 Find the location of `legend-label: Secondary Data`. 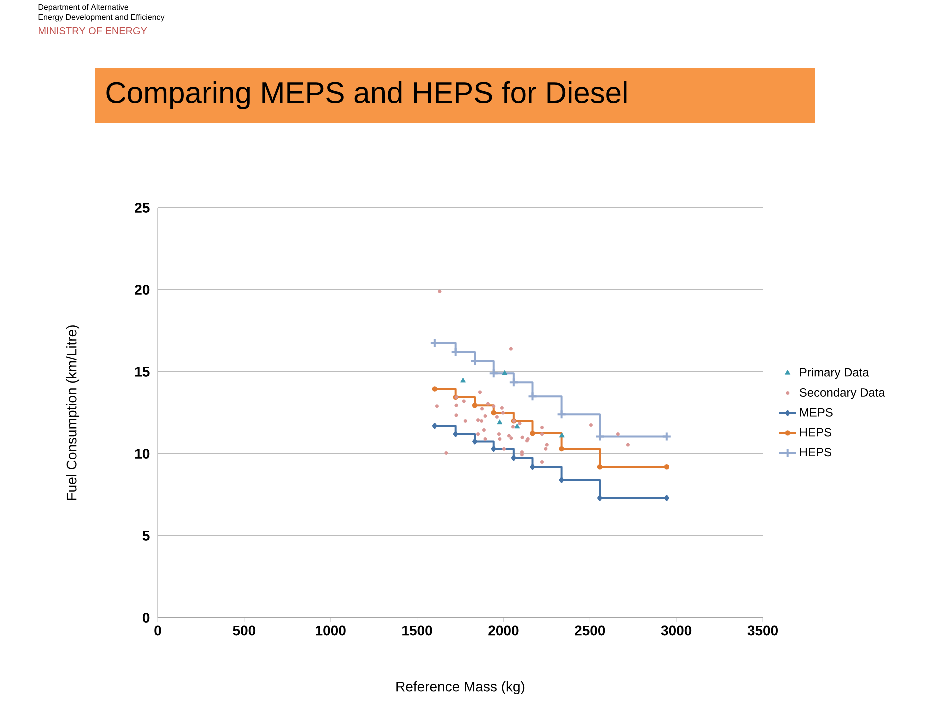

legend-label: Secondary Data is located at coordinates (843, 394).